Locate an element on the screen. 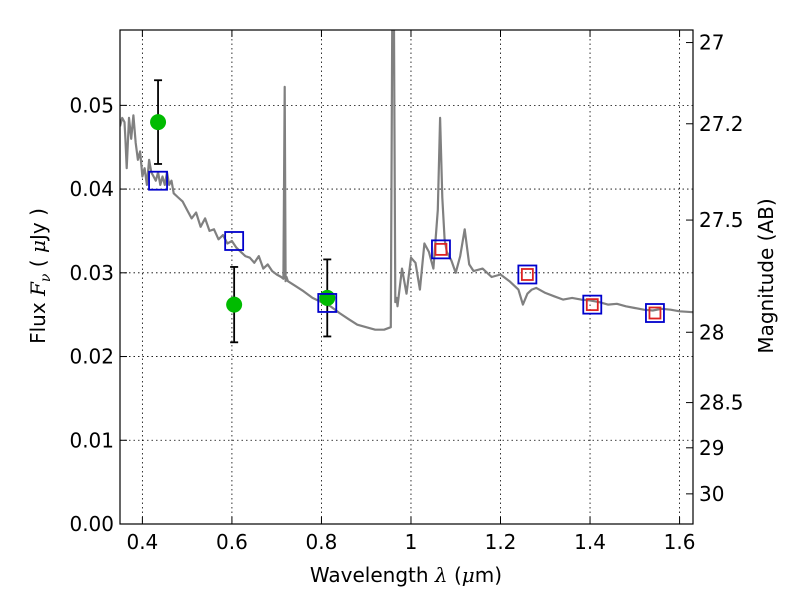 The image size is (800, 600). y2-tick-label: 30 is located at coordinates (711, 494).